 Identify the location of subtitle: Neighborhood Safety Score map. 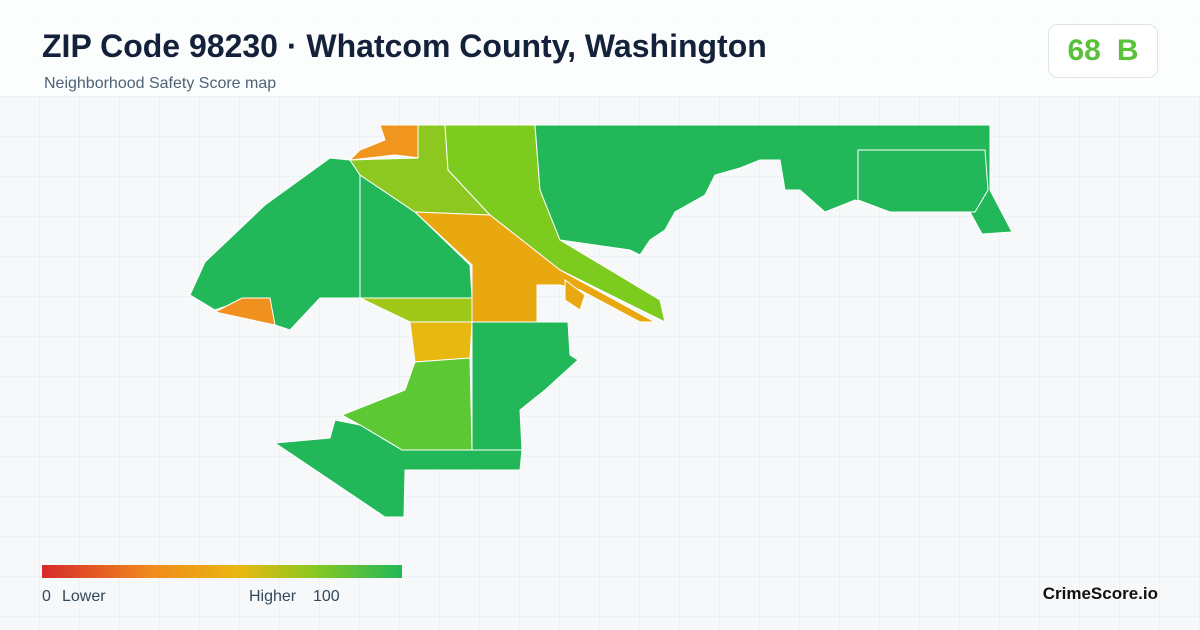
(160, 83).